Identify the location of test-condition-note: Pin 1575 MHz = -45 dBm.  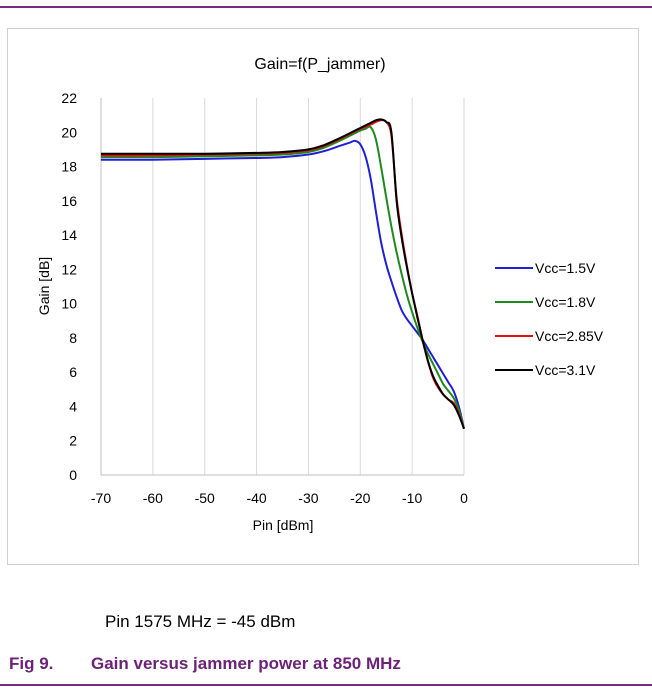
(200, 621).